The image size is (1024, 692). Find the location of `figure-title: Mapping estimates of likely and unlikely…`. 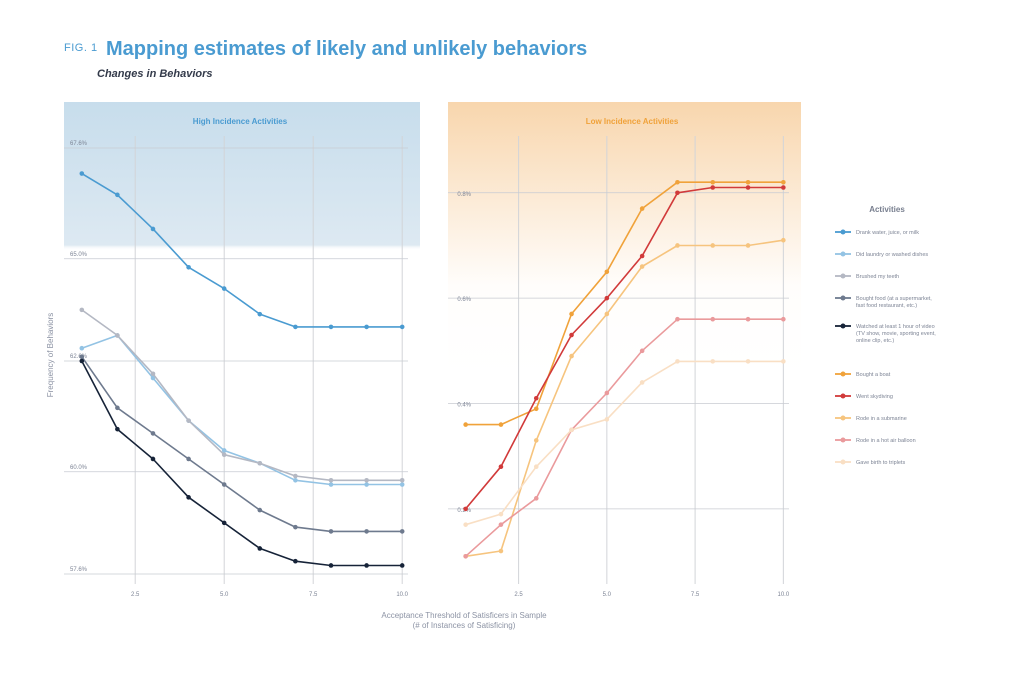

figure-title: Mapping estimates of likely and unlikely… is located at coordinates (347, 49).